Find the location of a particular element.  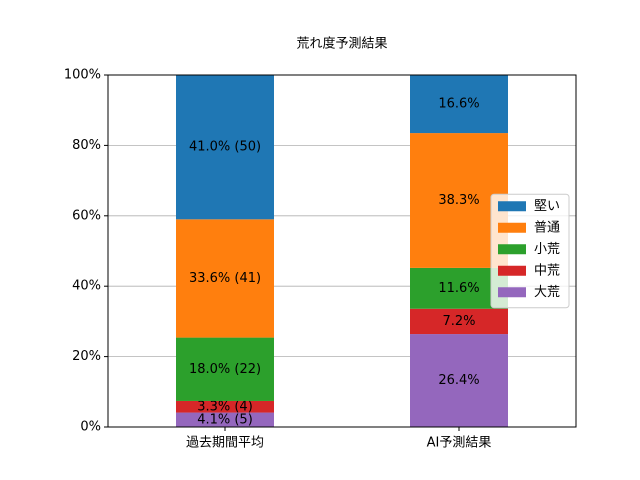

value-label: 41.0% (50) is located at coordinates (225, 147).